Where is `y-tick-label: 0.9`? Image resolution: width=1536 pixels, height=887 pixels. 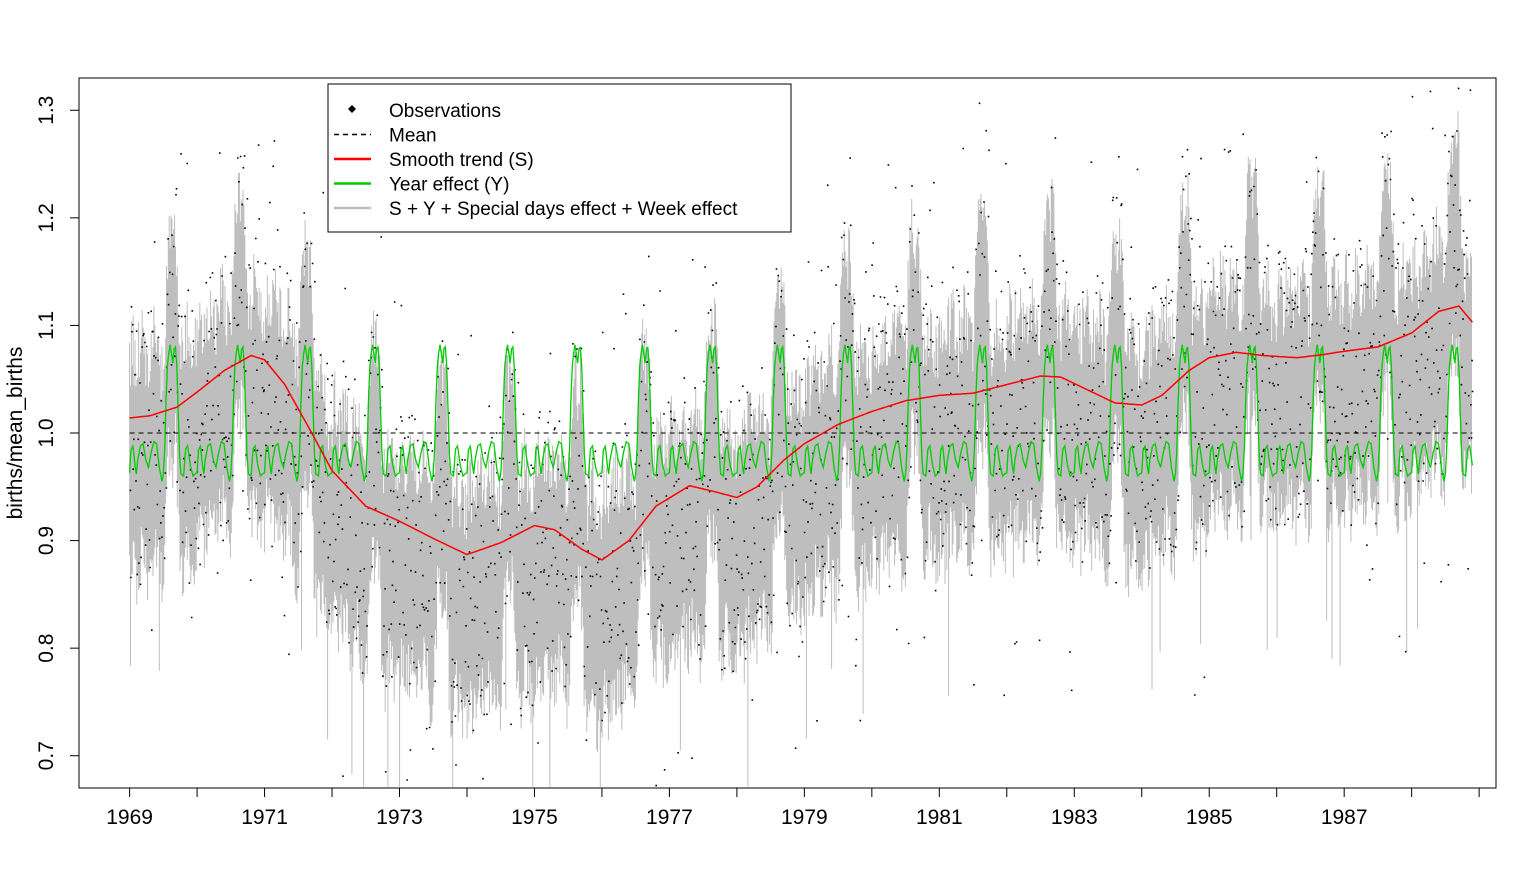 y-tick-label: 0.9 is located at coordinates (46, 540).